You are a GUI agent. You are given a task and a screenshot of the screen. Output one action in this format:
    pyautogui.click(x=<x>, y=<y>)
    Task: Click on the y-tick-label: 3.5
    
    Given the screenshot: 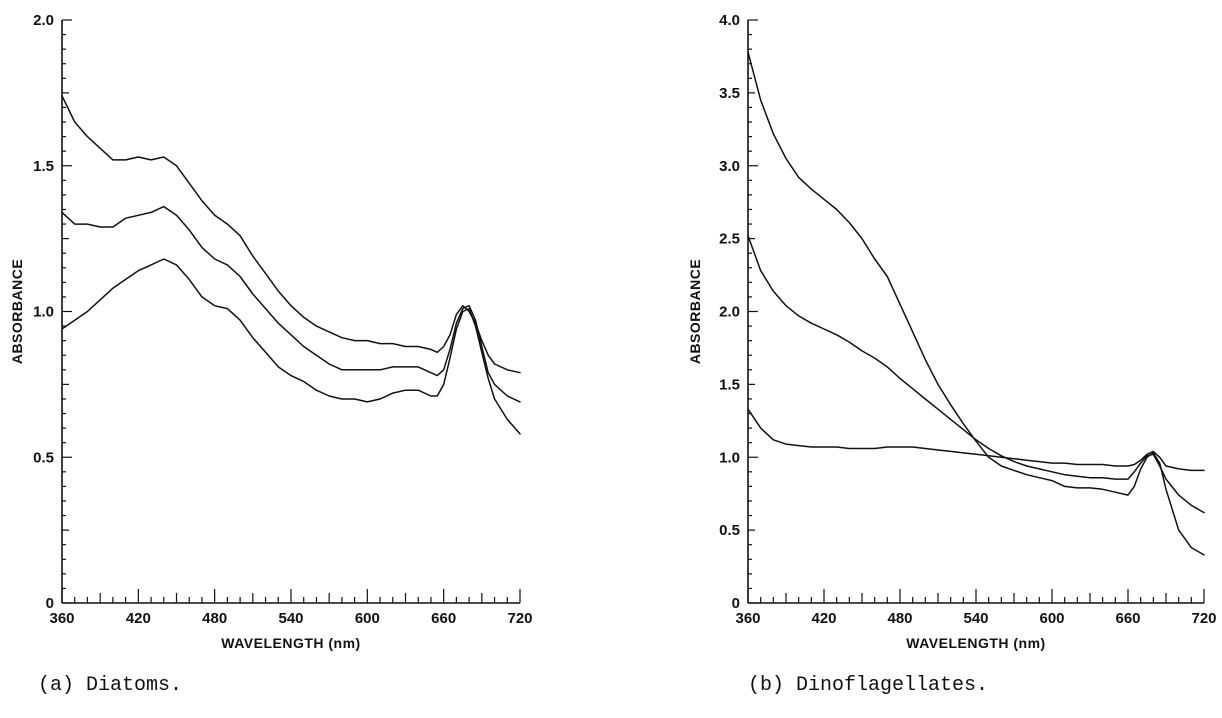 What is the action you would take?
    pyautogui.click(x=729, y=93)
    